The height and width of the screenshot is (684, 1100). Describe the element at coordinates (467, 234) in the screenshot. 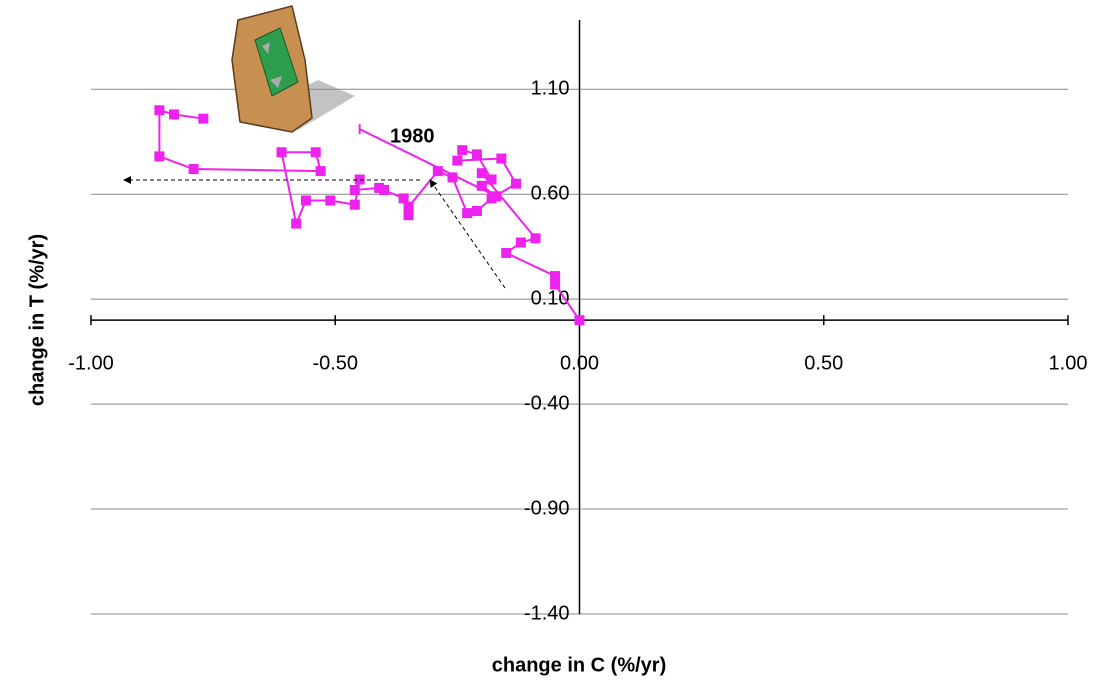

I see `trend-arrow` at that location.